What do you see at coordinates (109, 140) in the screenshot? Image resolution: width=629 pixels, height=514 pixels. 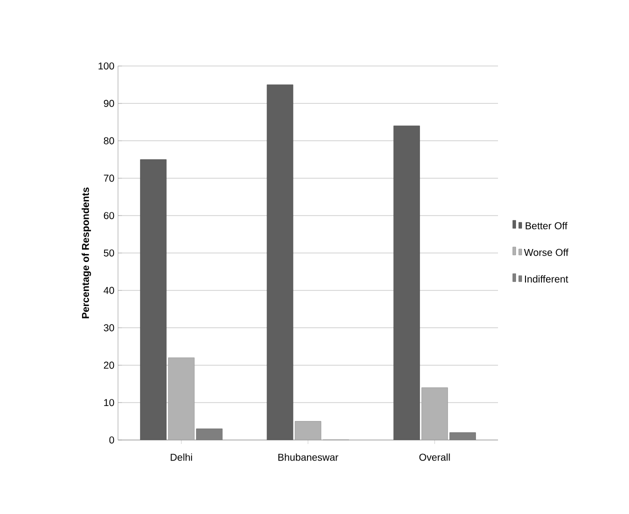 I see `y-tick-label: 80` at bounding box center [109, 140].